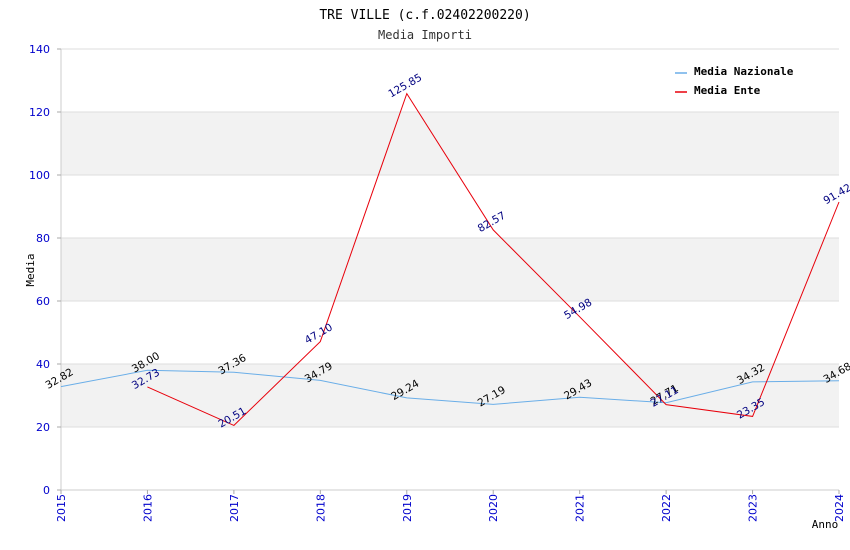  Describe the element at coordinates (407, 508) in the screenshot. I see `x-tick-label-2019: 2019` at that location.